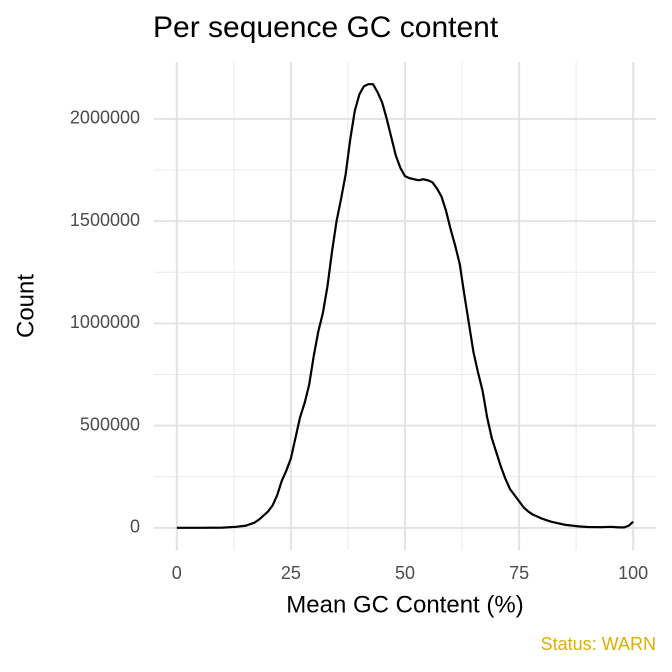  Describe the element at coordinates (105, 118) in the screenshot. I see `y-tick-label: 2000000` at that location.